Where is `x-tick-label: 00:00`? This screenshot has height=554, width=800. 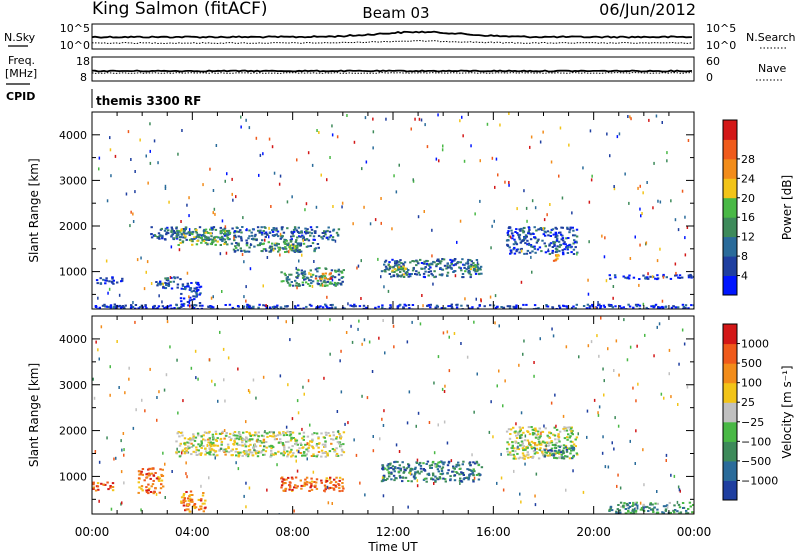
x-tick-label: 00:00 is located at coordinates (92, 532).